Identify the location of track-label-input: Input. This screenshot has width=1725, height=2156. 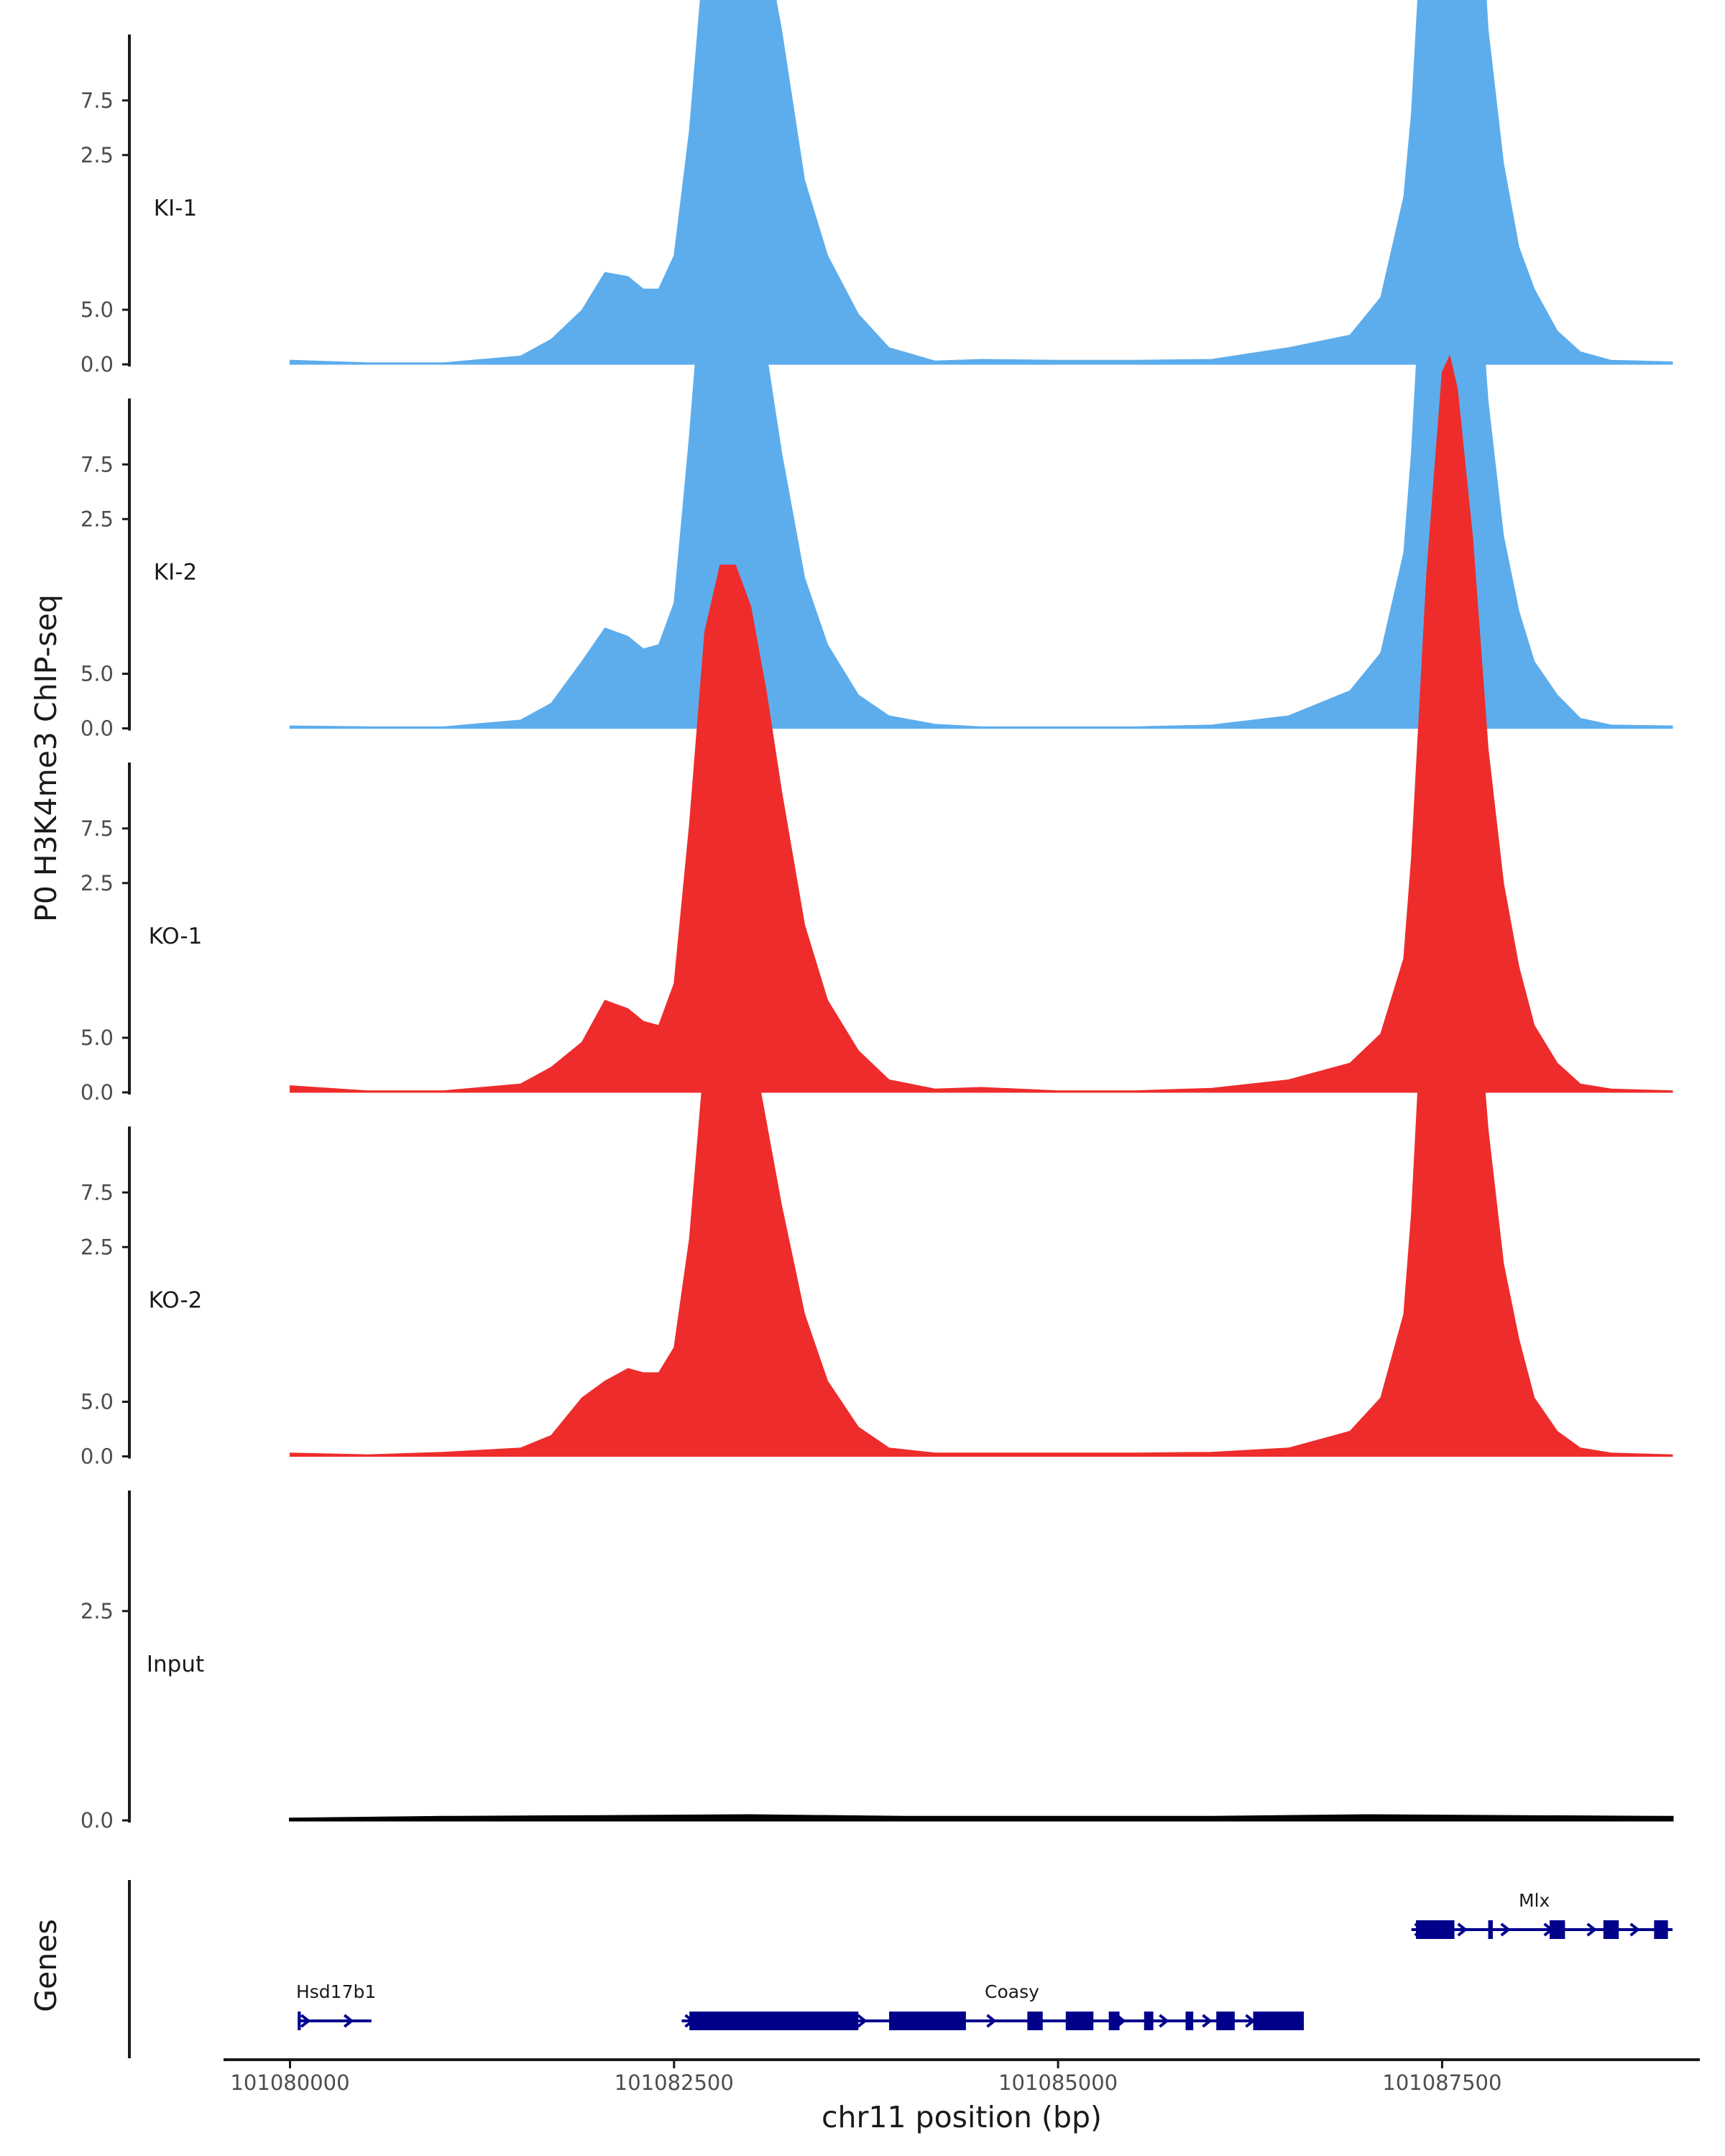
(175, 1664).